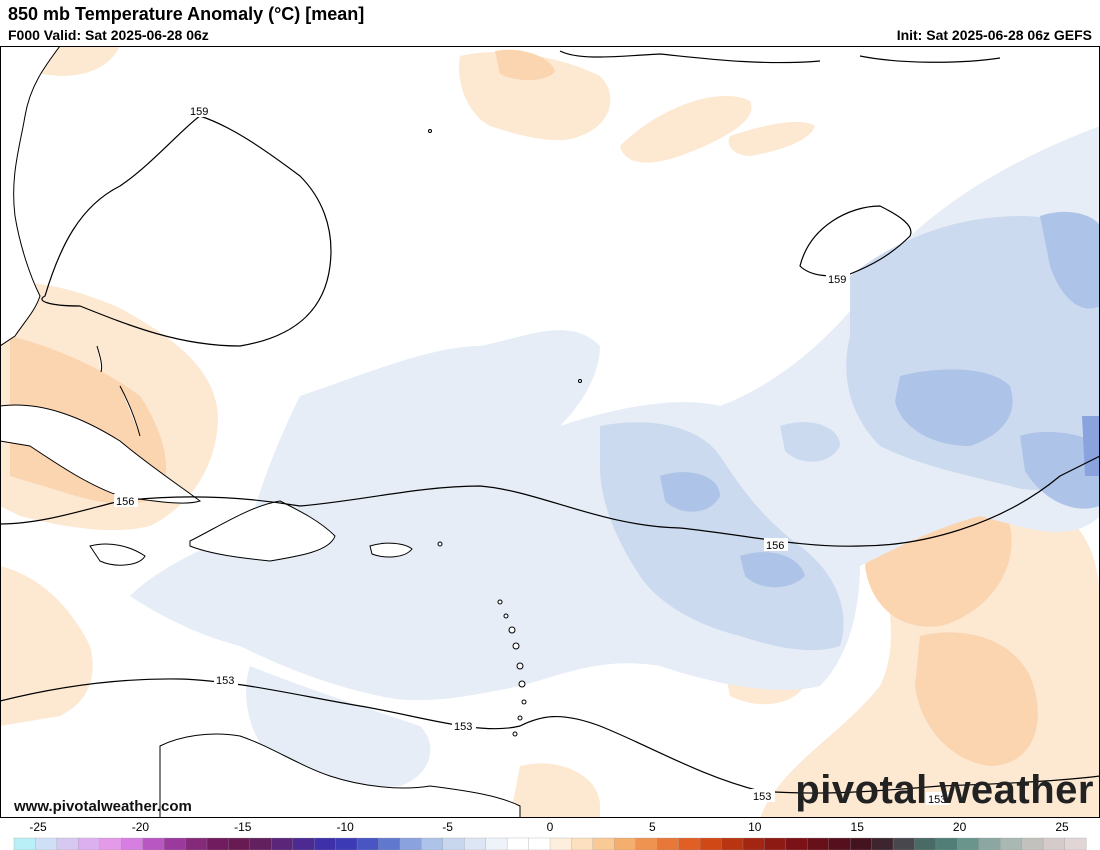  Describe the element at coordinates (755, 827) in the screenshot. I see `legend-tick-label: 10` at that location.